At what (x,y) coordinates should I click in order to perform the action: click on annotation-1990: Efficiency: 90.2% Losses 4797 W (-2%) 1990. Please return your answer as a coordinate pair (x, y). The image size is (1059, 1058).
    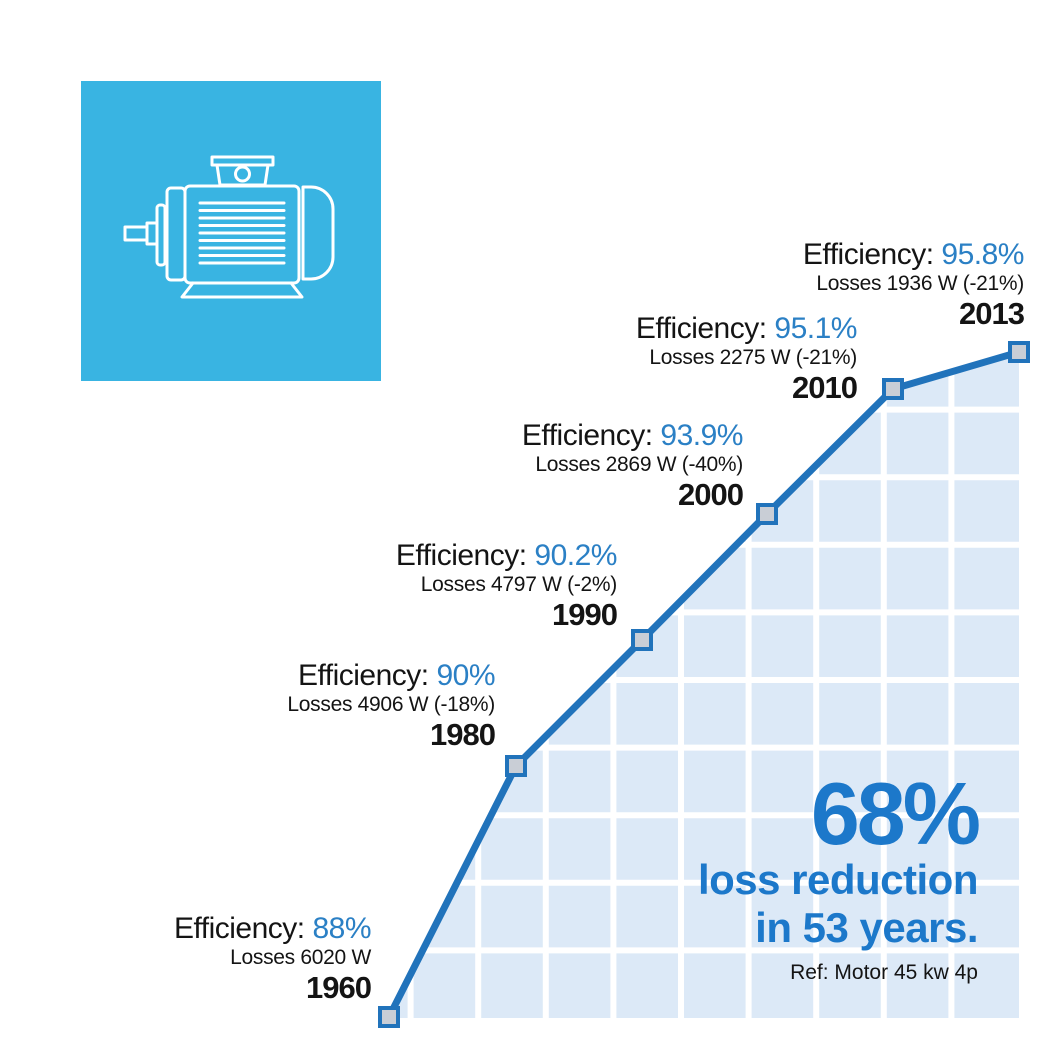
    Looking at the image, I should click on (506, 585).